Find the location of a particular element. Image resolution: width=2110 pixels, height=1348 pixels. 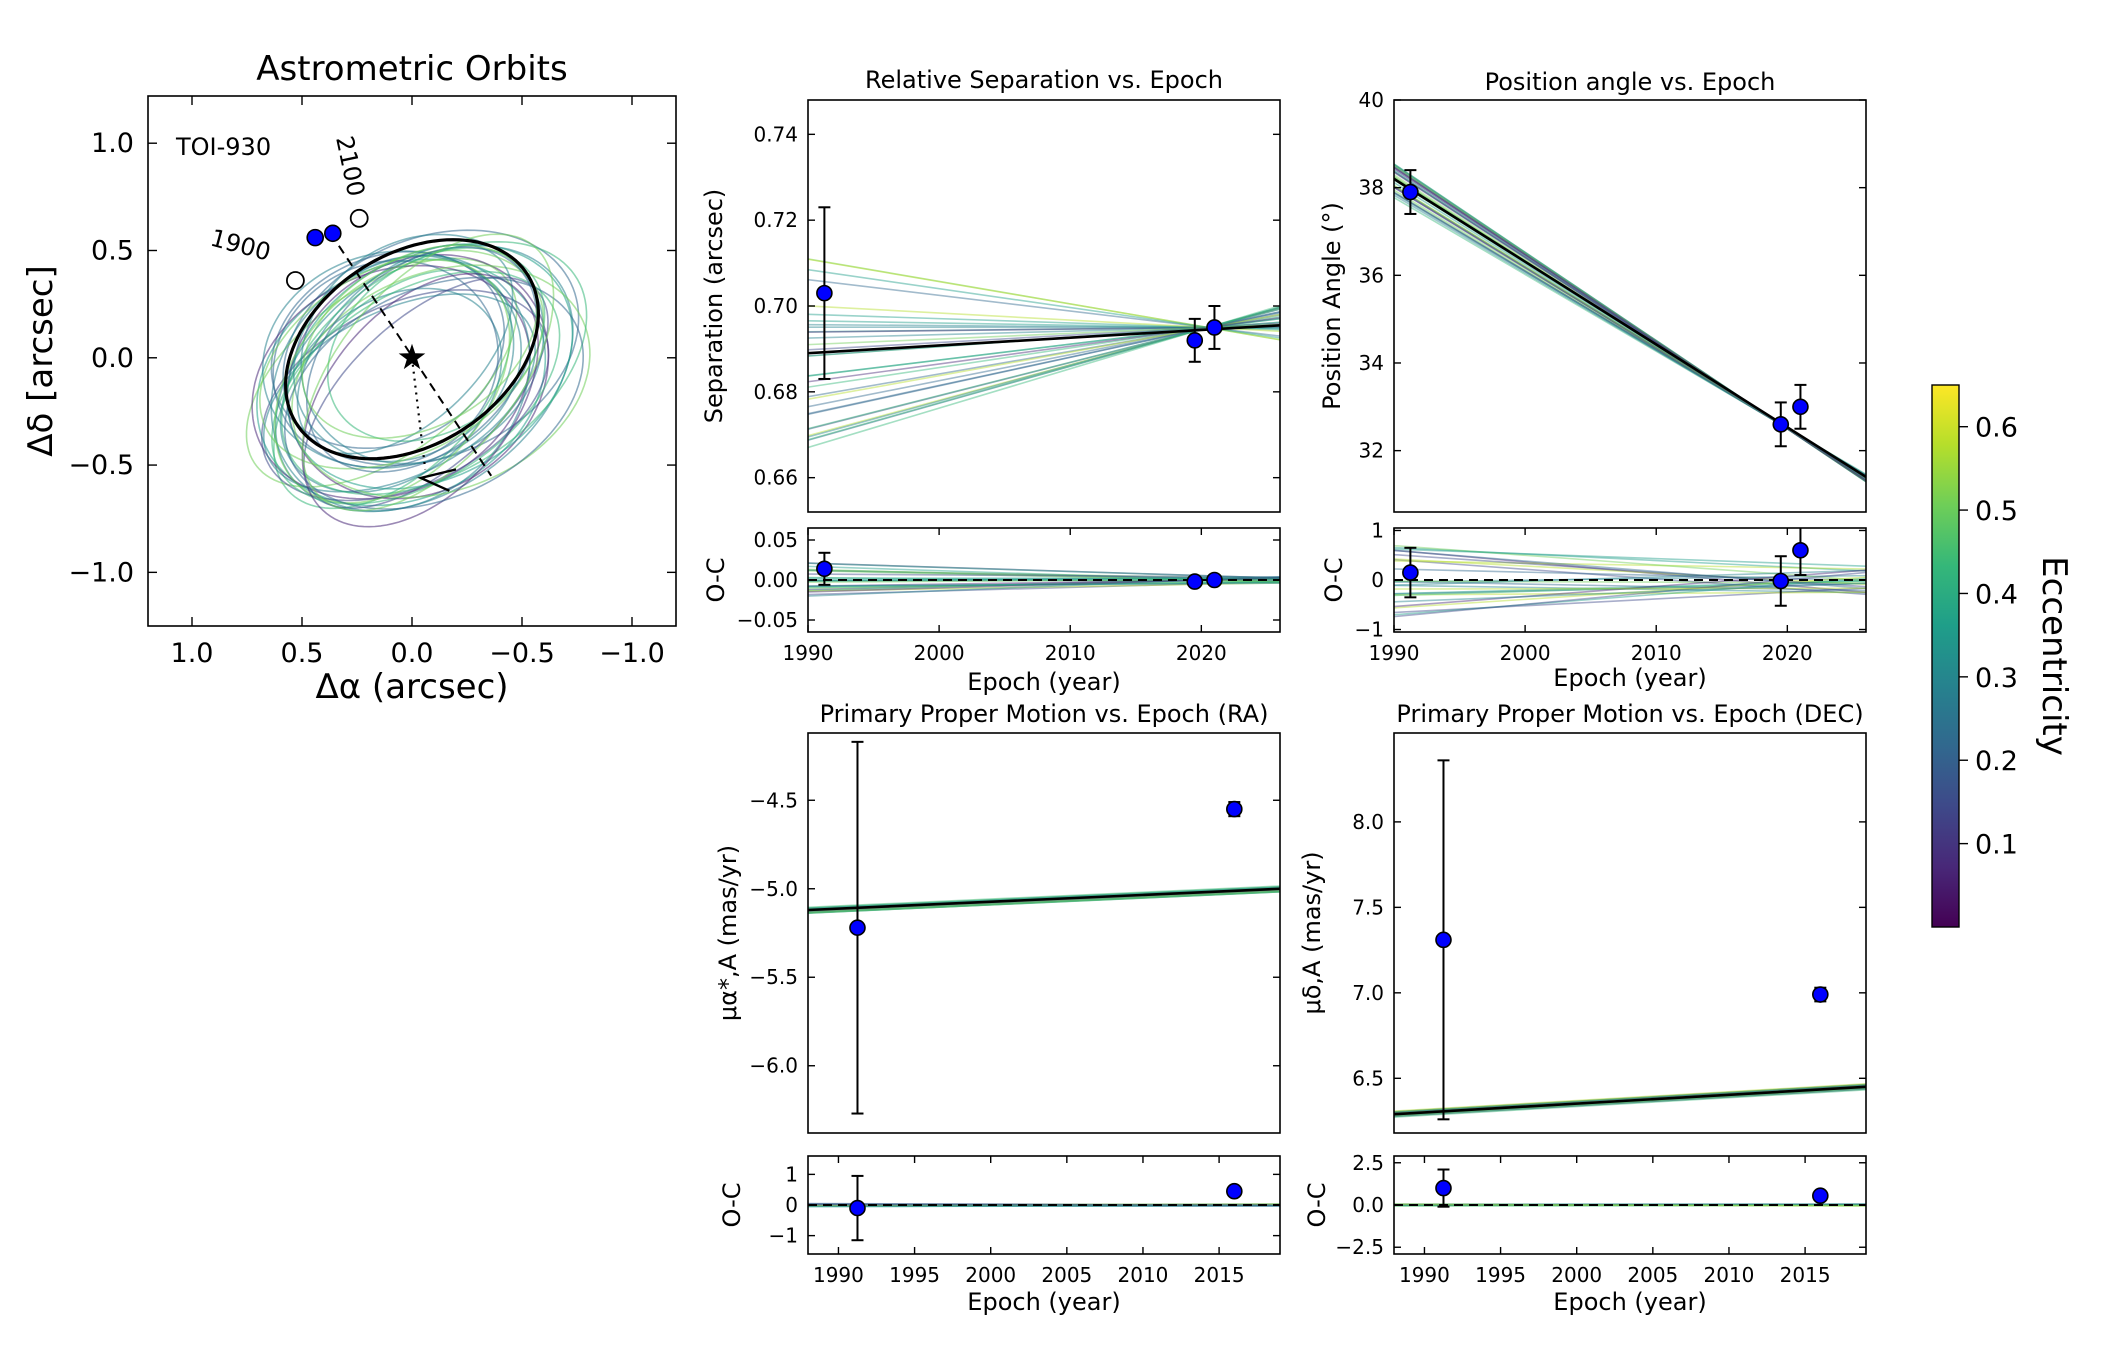

pm-dec-residual-sample-lines is located at coordinates (1630, 1205).